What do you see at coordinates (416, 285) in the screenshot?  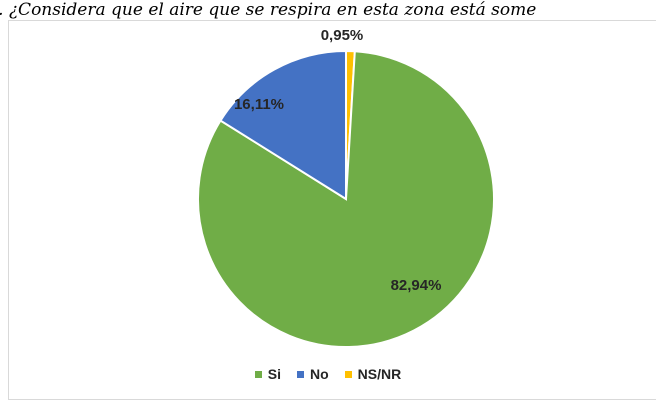 I see `data-label-si: 82,94%` at bounding box center [416, 285].